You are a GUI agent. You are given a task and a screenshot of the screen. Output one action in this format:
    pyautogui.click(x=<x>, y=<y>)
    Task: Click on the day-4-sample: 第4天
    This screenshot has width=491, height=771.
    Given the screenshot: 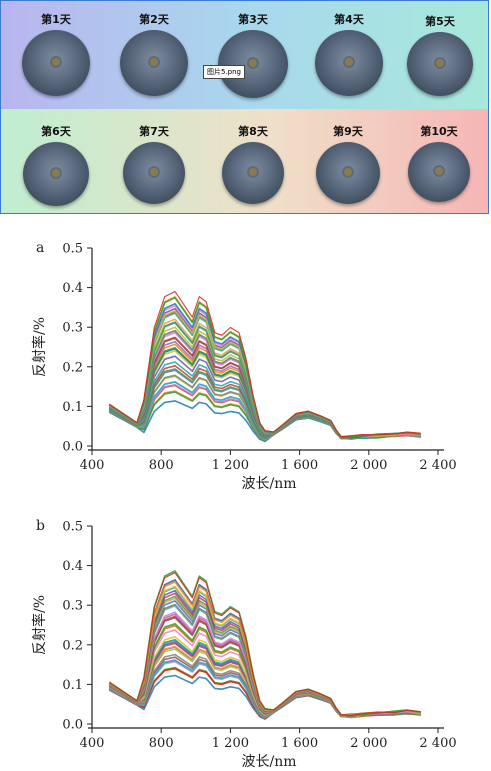 What is the action you would take?
    pyautogui.click(x=349, y=53)
    